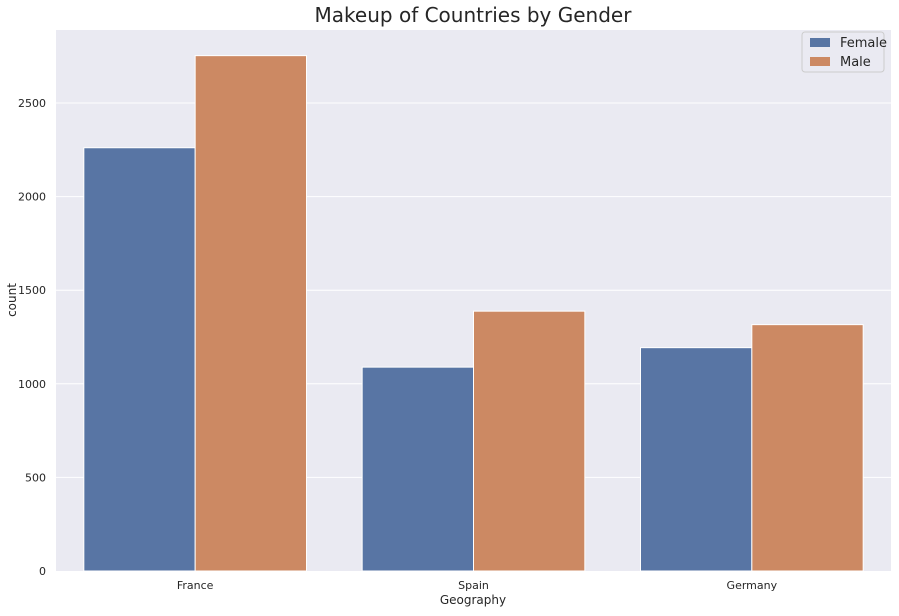 Image resolution: width=899 pixels, height=616 pixels. I want to click on x-tick-label: France, so click(195, 585).